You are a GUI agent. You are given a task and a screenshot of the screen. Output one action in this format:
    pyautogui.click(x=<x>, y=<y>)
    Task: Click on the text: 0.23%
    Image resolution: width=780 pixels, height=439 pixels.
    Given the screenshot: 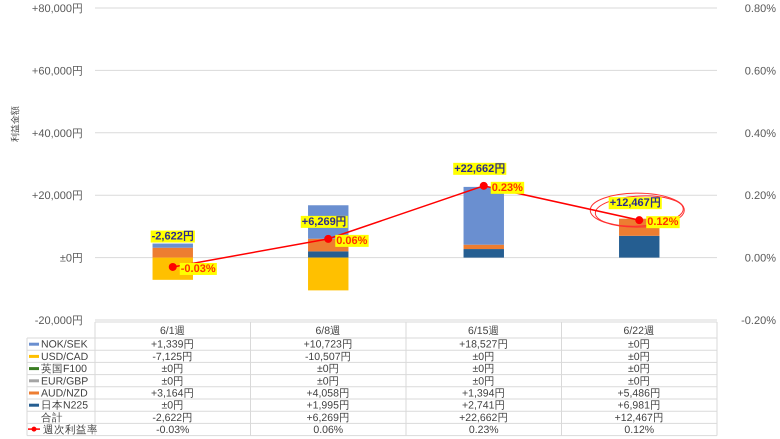 What is the action you would take?
    pyautogui.click(x=507, y=188)
    